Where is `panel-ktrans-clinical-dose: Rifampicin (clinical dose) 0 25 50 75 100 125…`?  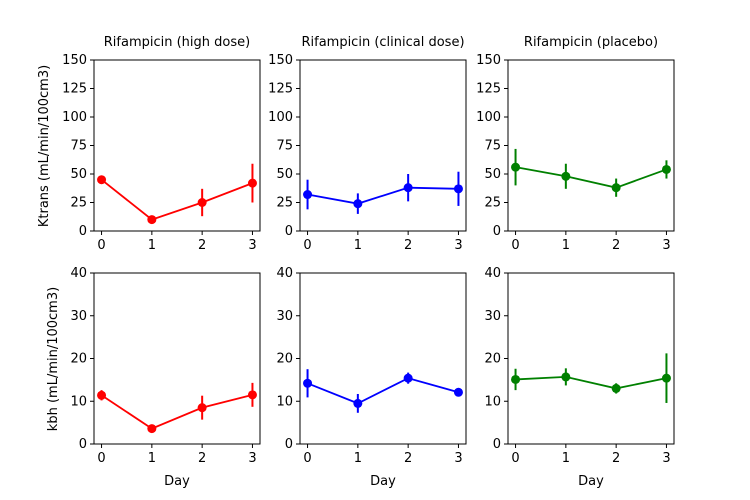
panel-ktrans-clinical-dose: Rifampicin (clinical dose) 0 25 50 75 100 125… is located at coordinates (367, 144).